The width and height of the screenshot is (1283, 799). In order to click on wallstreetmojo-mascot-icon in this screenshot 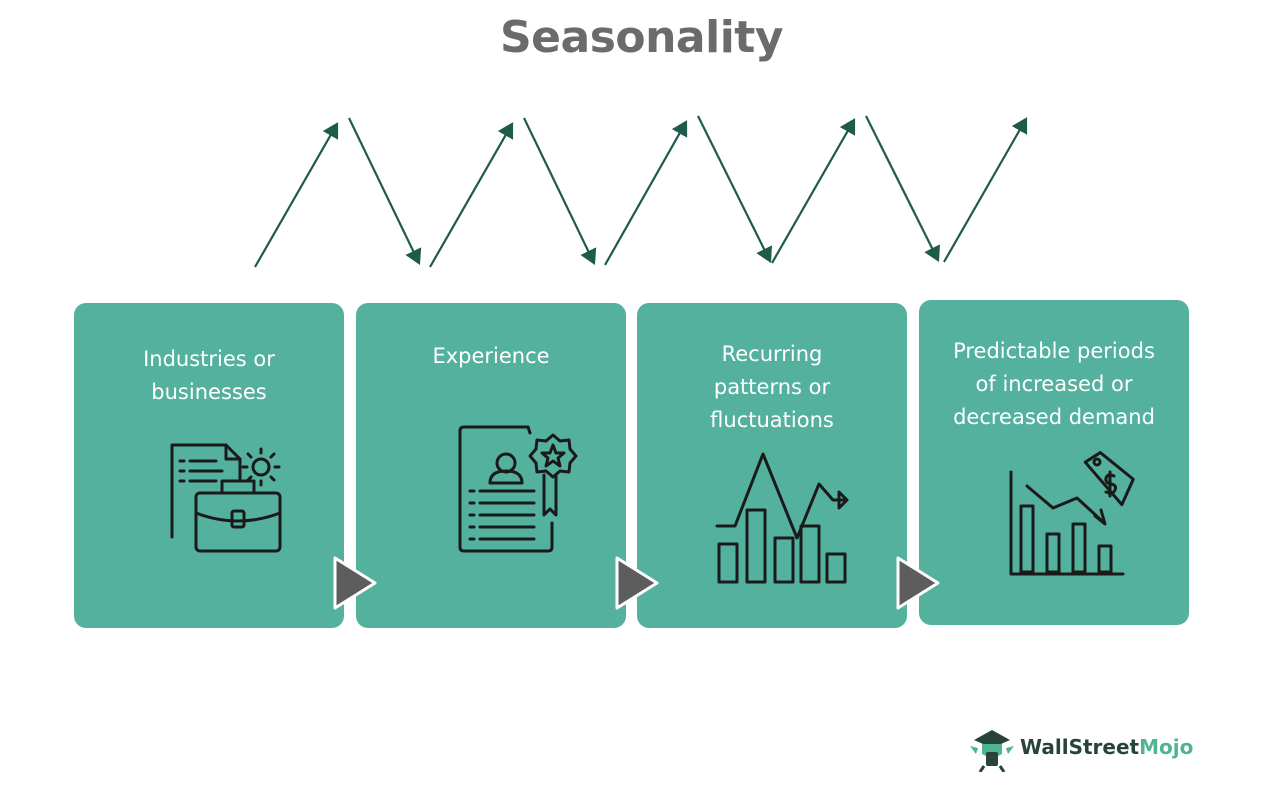, I will do `click(992, 751)`.